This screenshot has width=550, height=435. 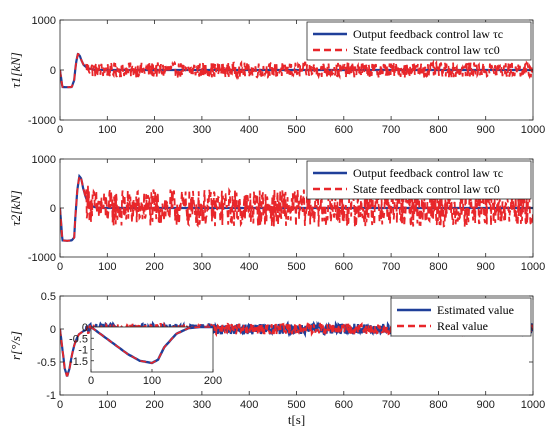 I want to click on y-tick-label: -0.5, so click(x=46, y=363).